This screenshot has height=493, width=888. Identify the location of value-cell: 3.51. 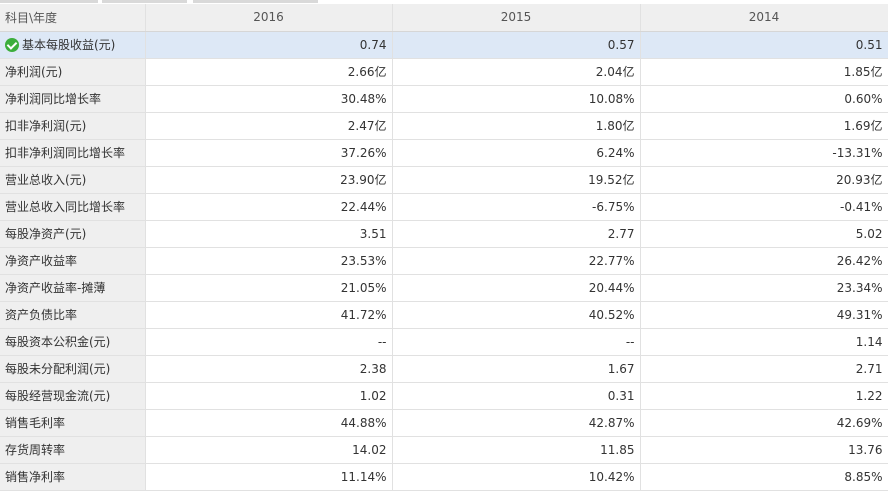
(269, 234).